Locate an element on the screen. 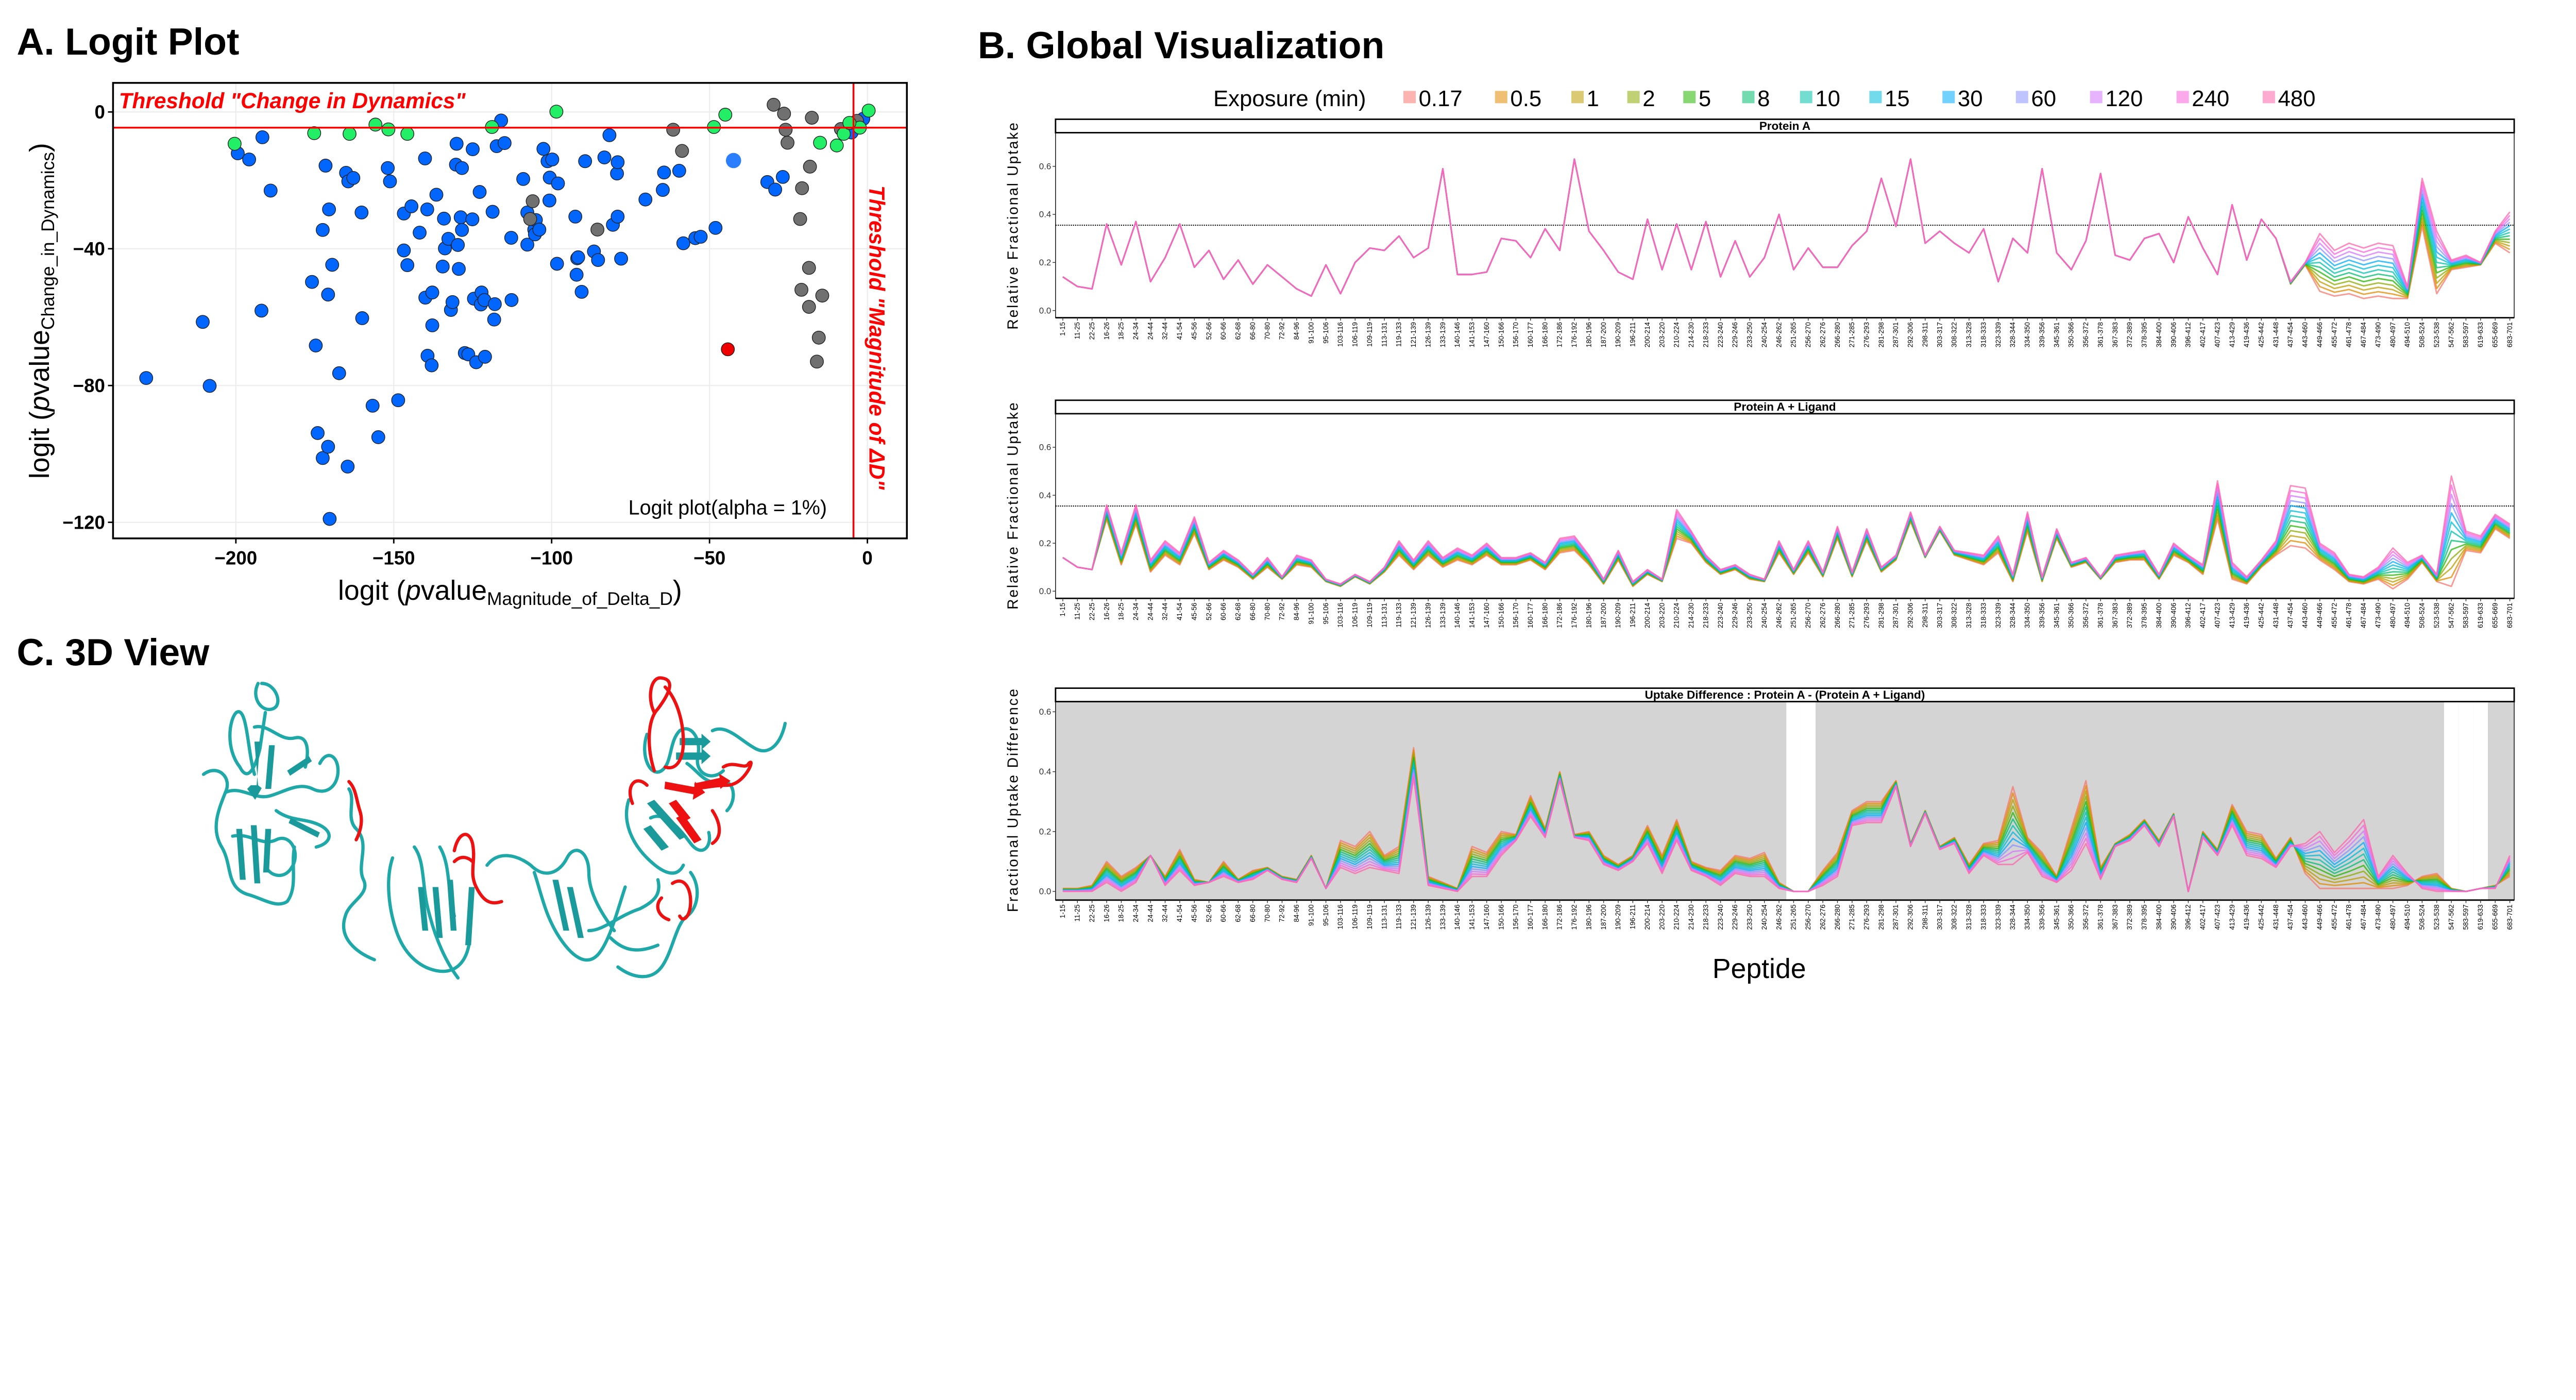 The image size is (2576, 1400). peptide-tick-label: 547-562 is located at coordinates (2451, 334).